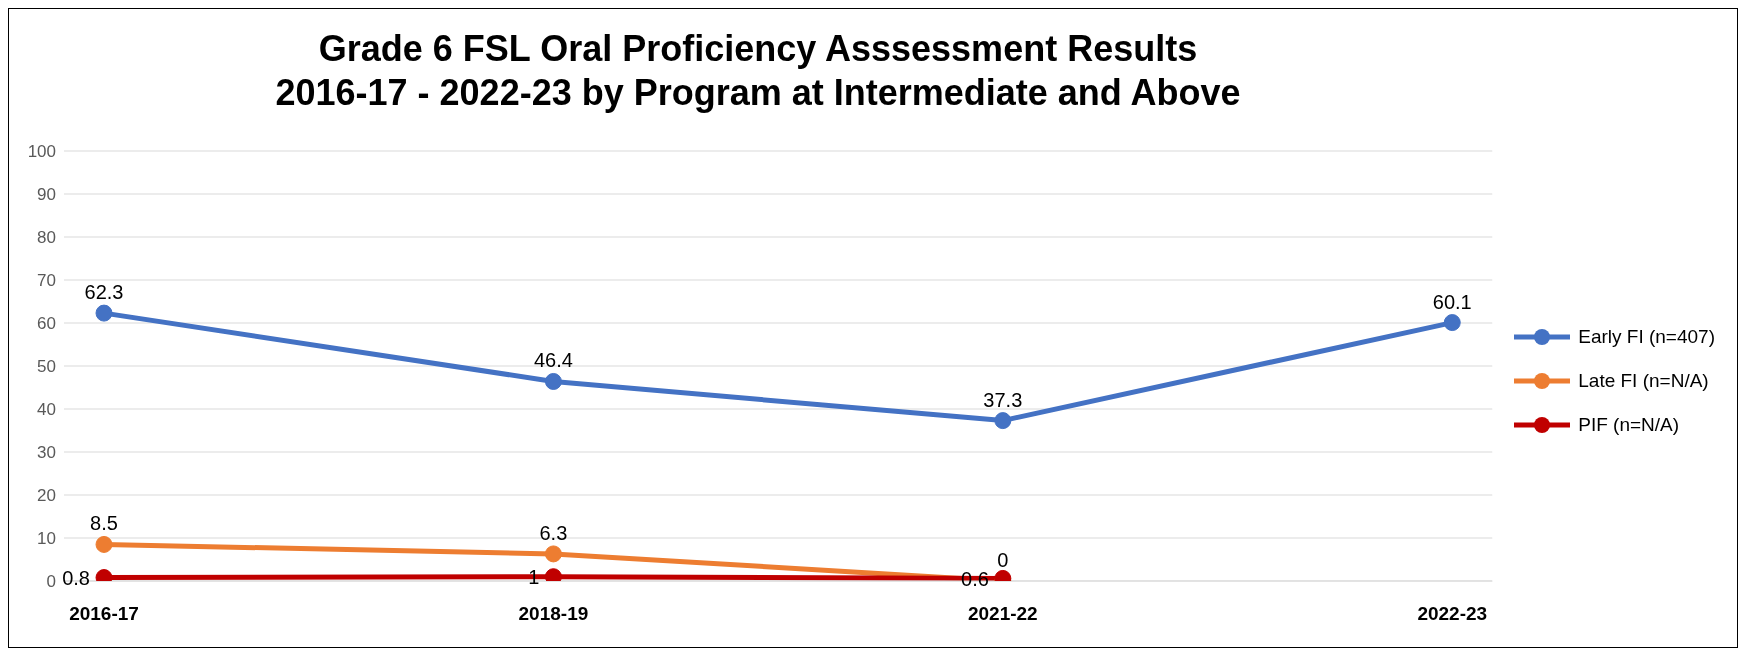 Image resolution: width=1749 pixels, height=658 pixels. Describe the element at coordinates (76, 577) in the screenshot. I see `data-label: 0.8` at that location.